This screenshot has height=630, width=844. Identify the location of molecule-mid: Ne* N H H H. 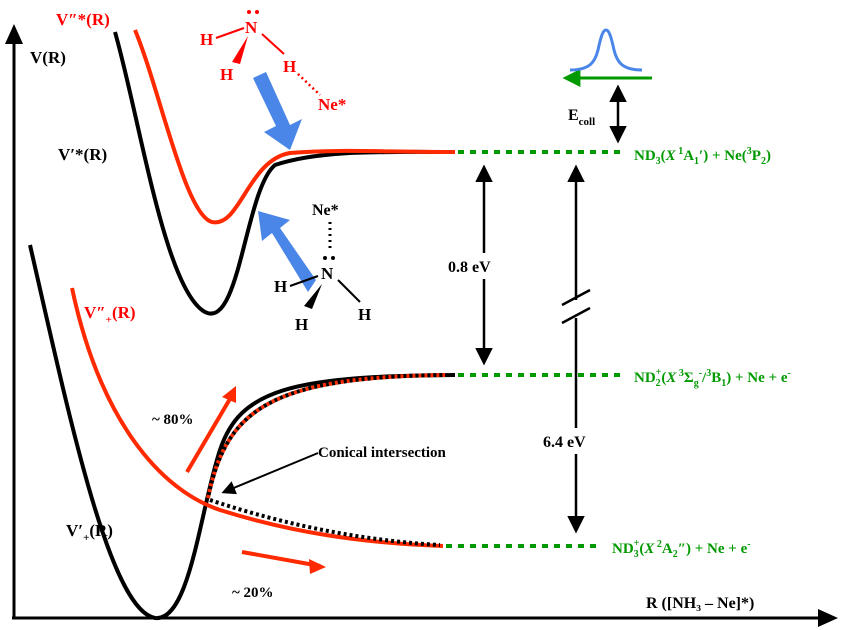
(322, 268).